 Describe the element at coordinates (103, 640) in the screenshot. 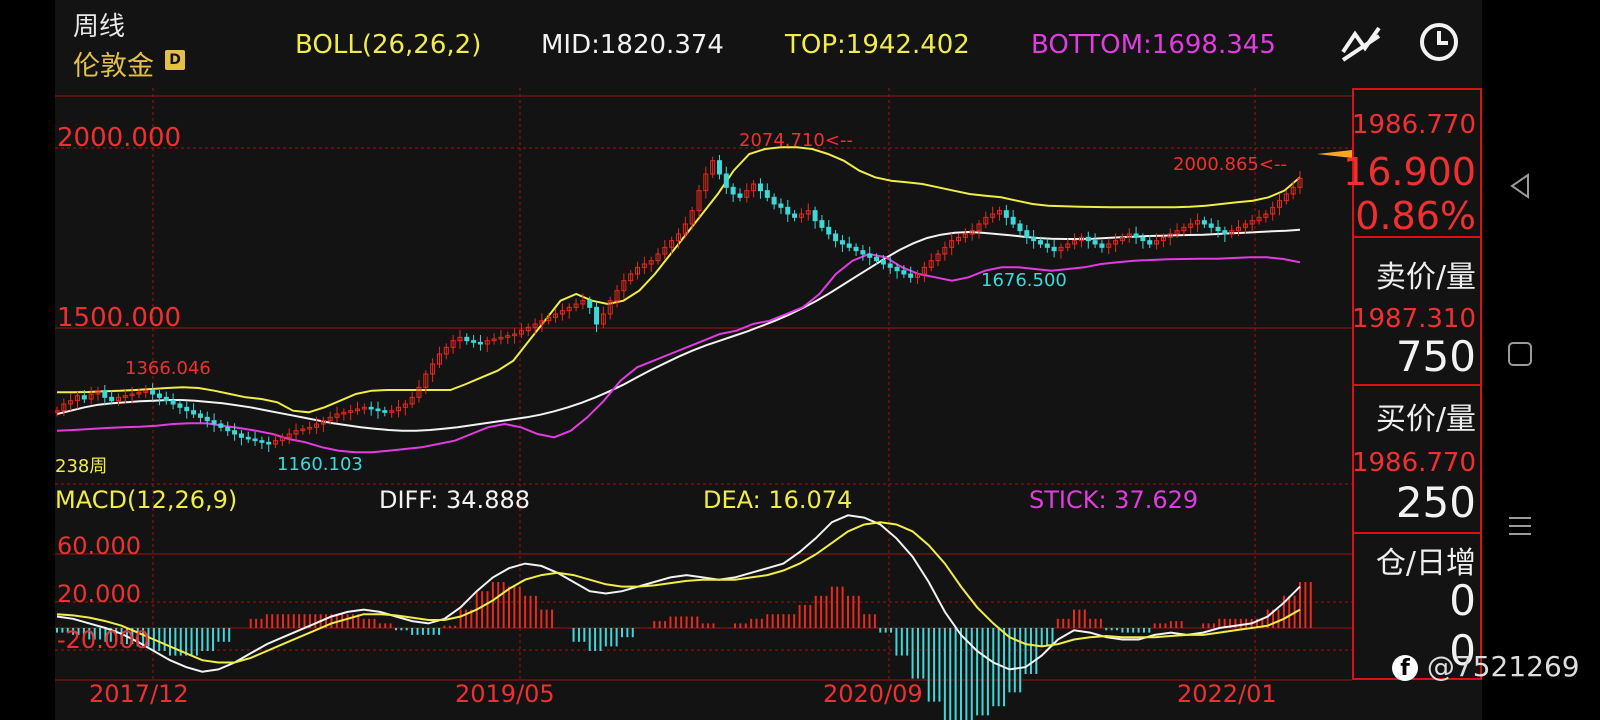

I see `macd-y-label-neg20: -20.000` at that location.